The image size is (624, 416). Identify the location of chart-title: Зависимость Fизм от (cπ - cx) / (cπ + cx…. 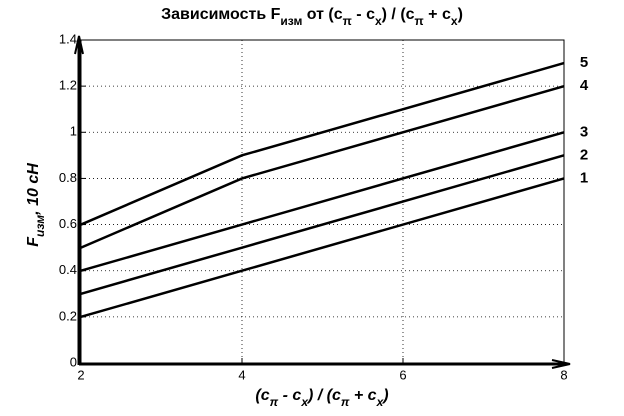
(312, 17).